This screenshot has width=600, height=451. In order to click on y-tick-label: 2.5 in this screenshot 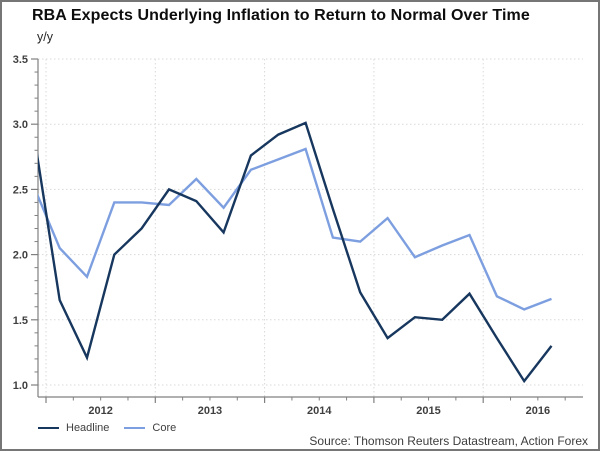, I will do `click(20, 190)`.